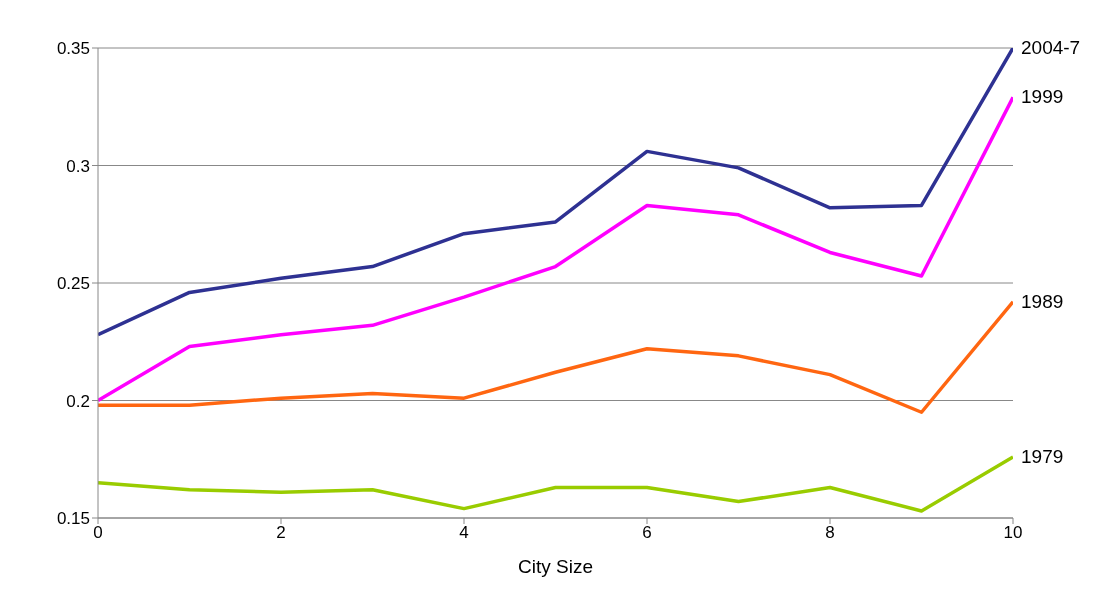 This screenshot has width=1101, height=603. I want to click on x-axis-title: City Size, so click(555, 566).